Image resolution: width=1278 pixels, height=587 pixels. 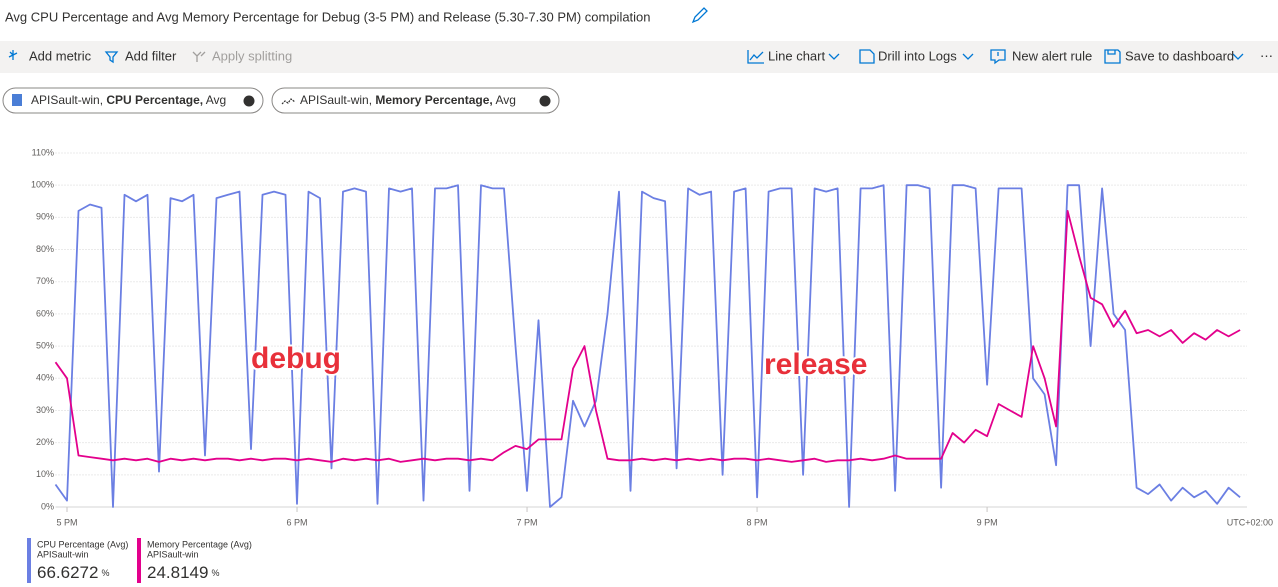 What do you see at coordinates (199, 56) in the screenshot?
I see `splitting-icon` at bounding box center [199, 56].